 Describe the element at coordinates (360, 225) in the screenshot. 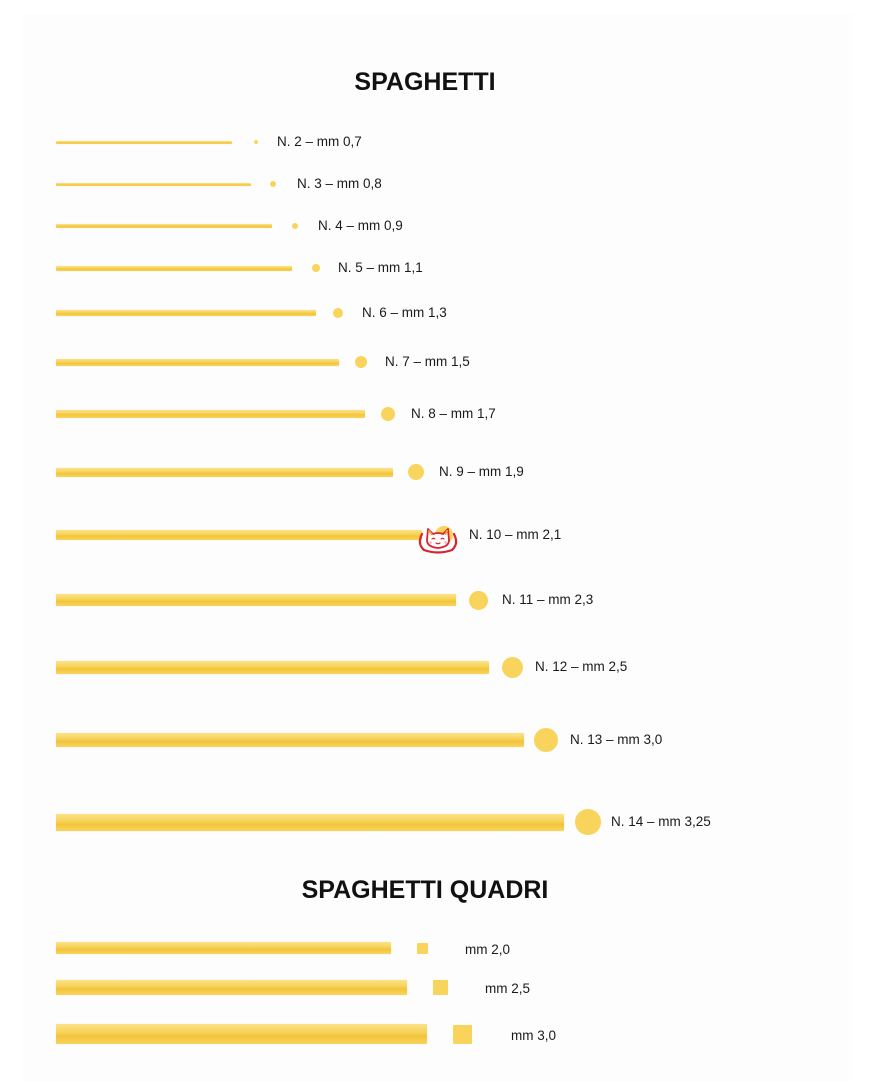

I see `spaghetti-label-n4: N. 4 – mm 0,9` at that location.